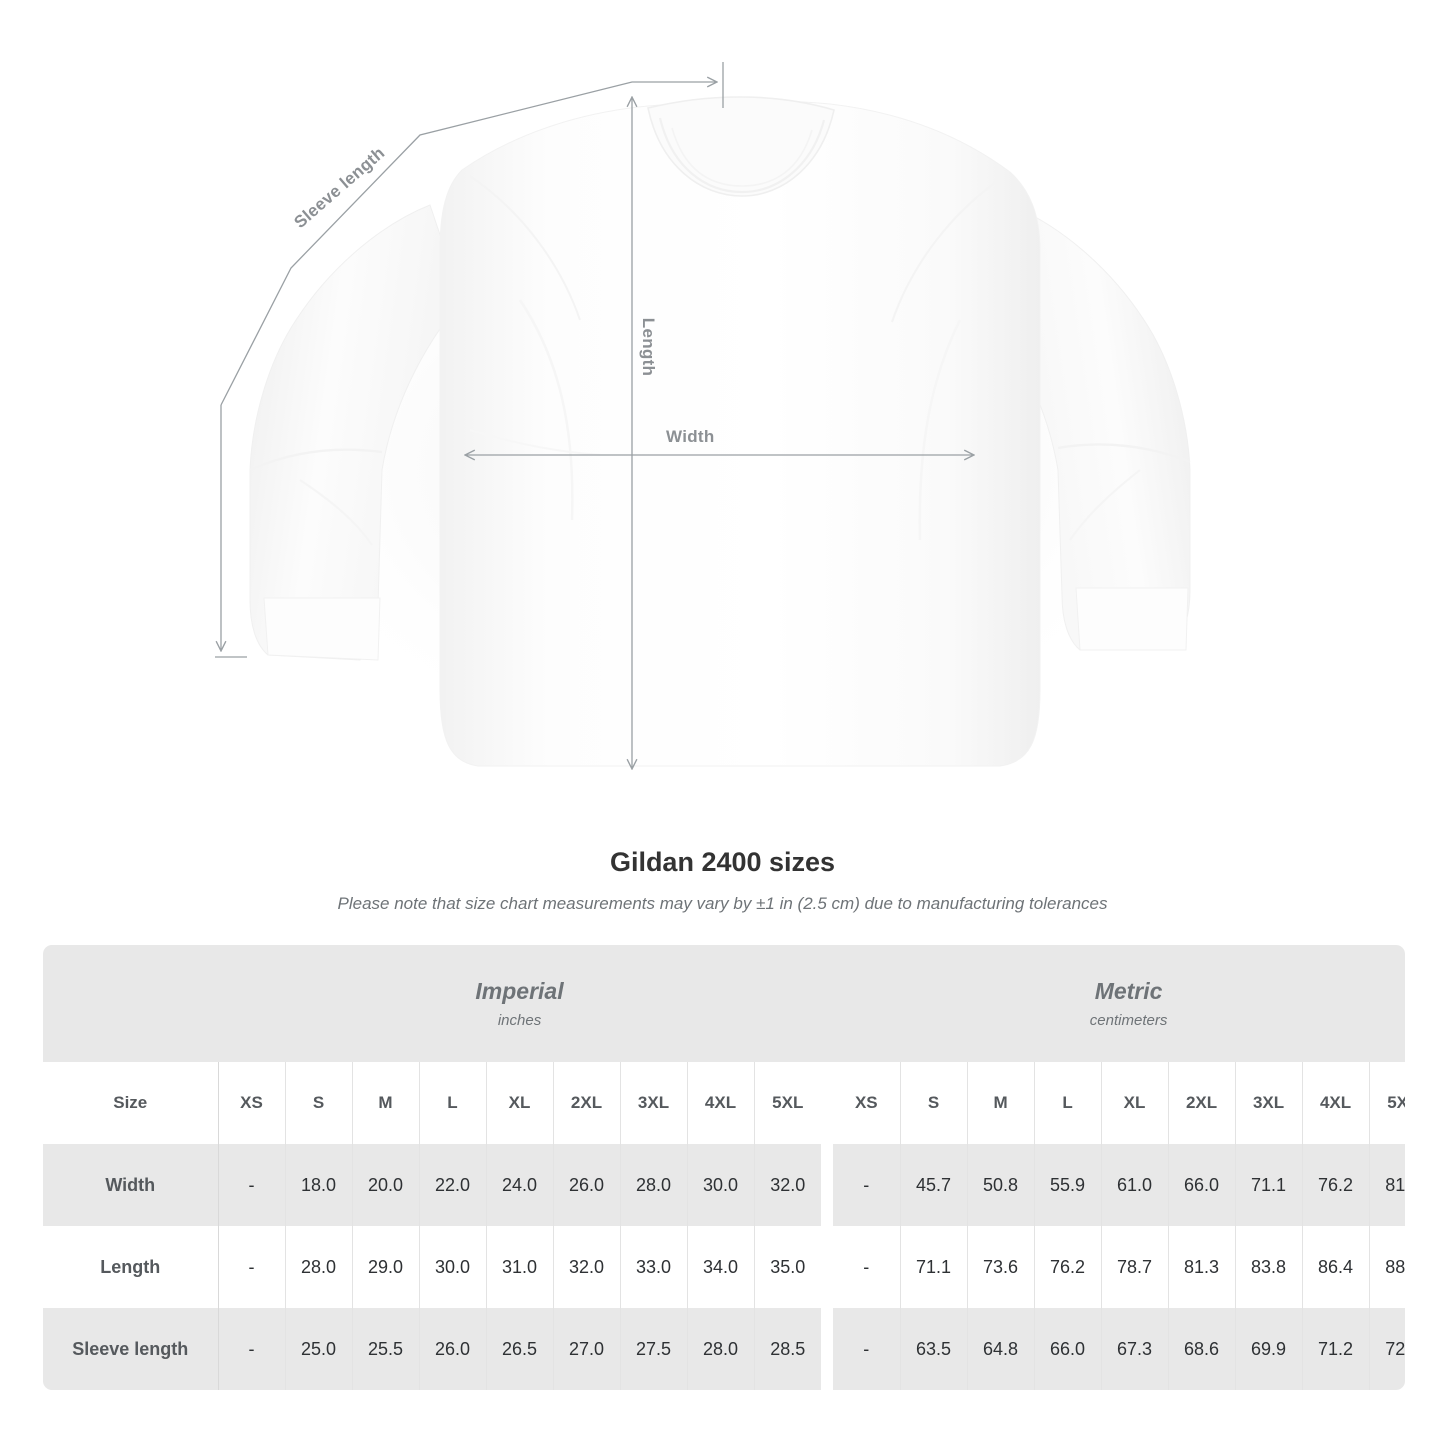 The image size is (1445, 1445). Describe the element at coordinates (1135, 1185) in the screenshot. I see `cell-metric: 61.0` at that location.